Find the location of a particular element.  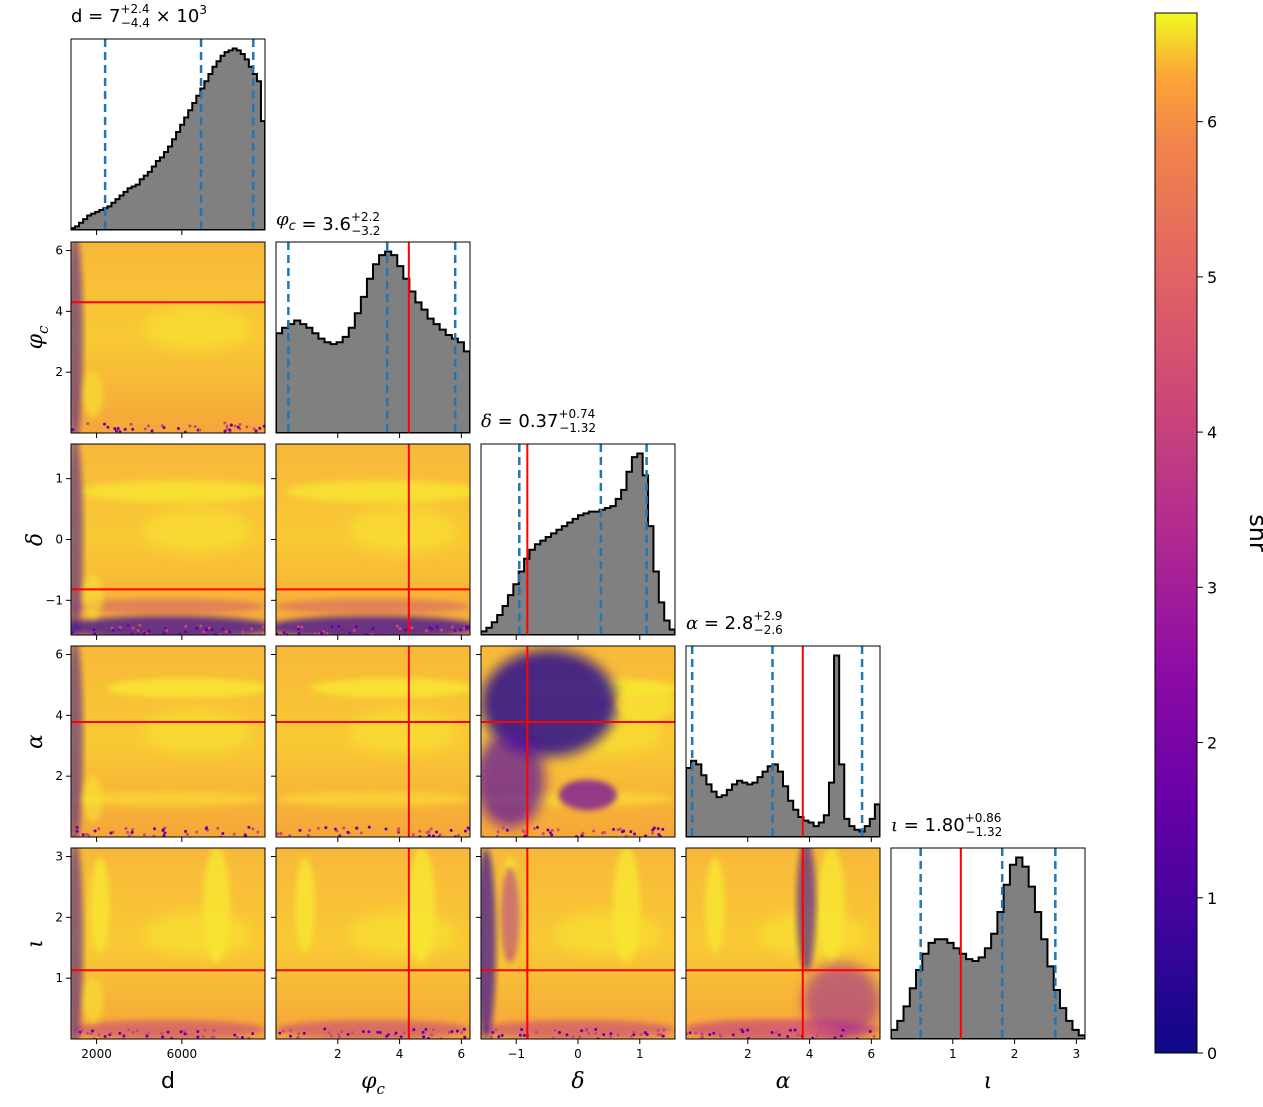

panel-delta-vs-d: −1 0 1 is located at coordinates (155, 541).